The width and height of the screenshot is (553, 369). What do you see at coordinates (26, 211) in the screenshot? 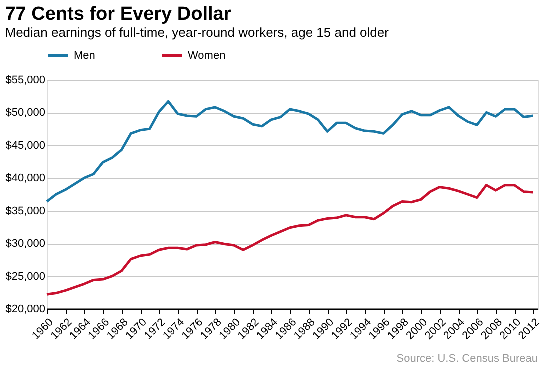
I see `y-tick-label: $35,000` at bounding box center [26, 211].